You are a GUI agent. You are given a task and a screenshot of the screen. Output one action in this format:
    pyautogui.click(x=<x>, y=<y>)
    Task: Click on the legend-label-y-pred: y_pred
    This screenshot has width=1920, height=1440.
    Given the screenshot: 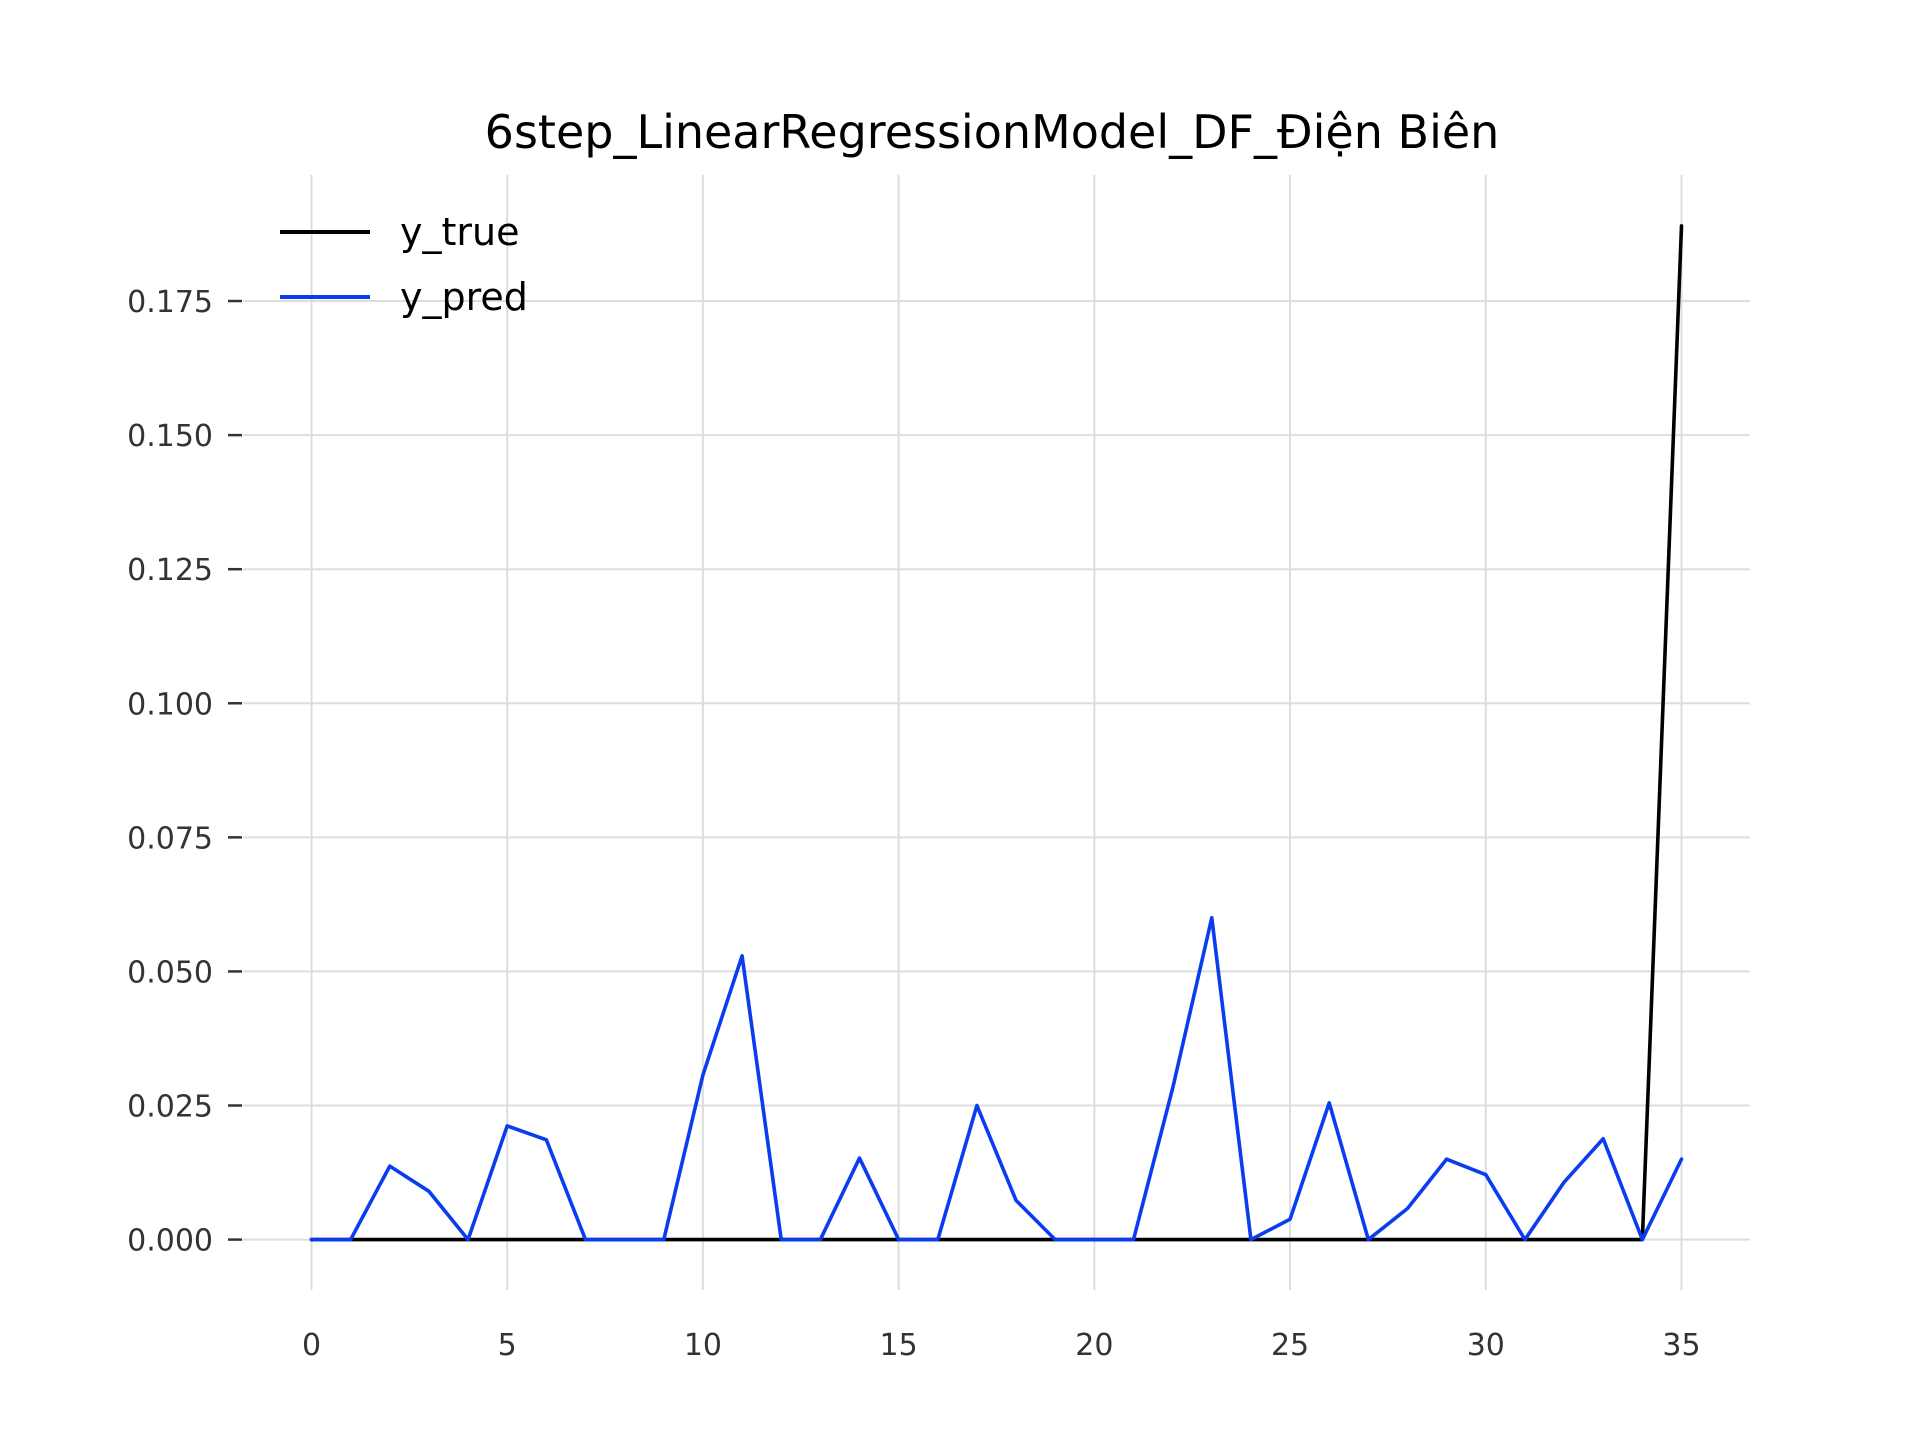 What is the action you would take?
    pyautogui.click(x=464, y=297)
    